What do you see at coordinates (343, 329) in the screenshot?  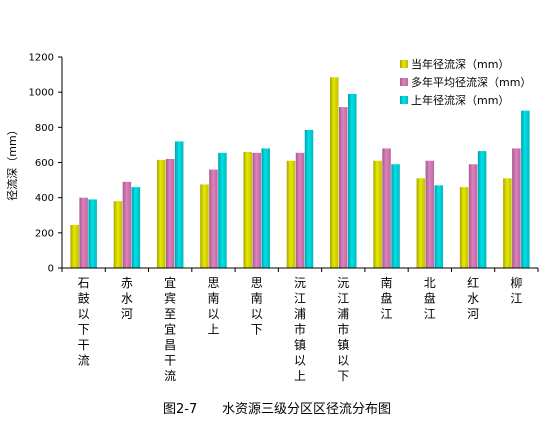 I see `x-category-label: 沅江浦市镇以下` at bounding box center [343, 329].